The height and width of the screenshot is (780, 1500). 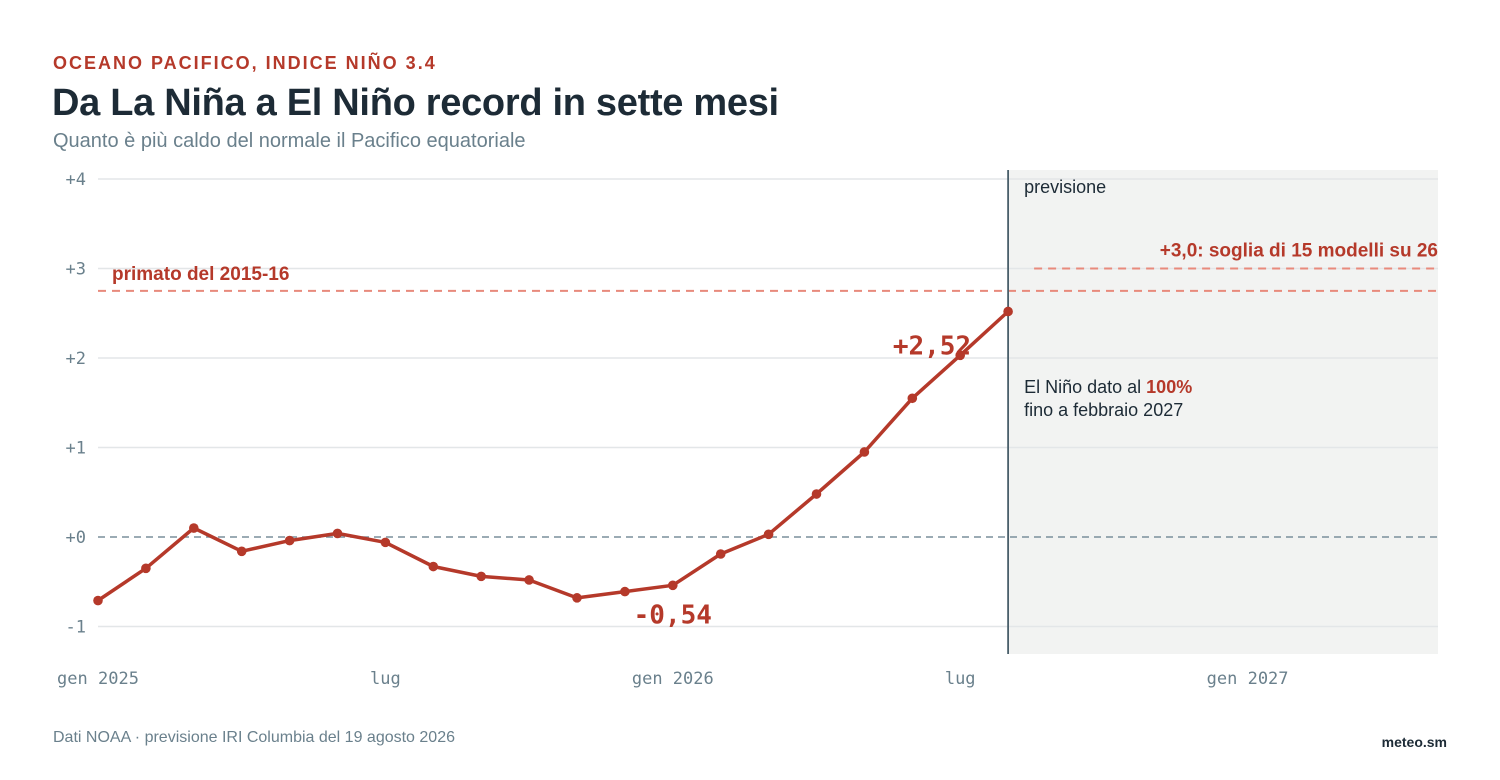 I want to click on y-tick-label: +0, so click(x=76, y=538).